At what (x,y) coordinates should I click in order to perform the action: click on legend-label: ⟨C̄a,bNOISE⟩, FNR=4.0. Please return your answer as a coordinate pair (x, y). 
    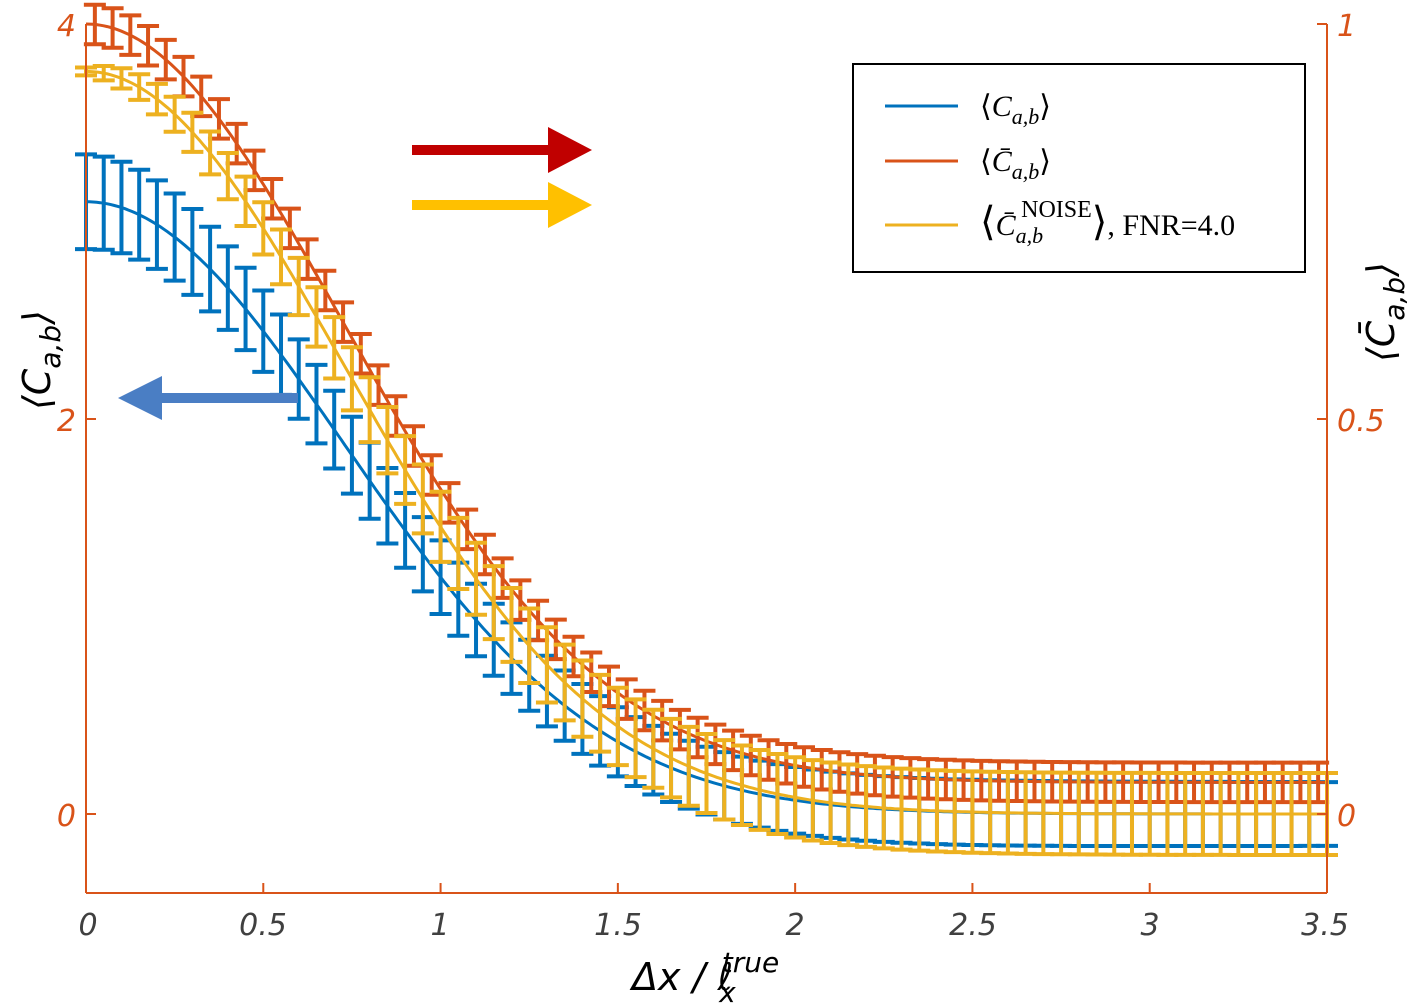
    Looking at the image, I should click on (1107, 222).